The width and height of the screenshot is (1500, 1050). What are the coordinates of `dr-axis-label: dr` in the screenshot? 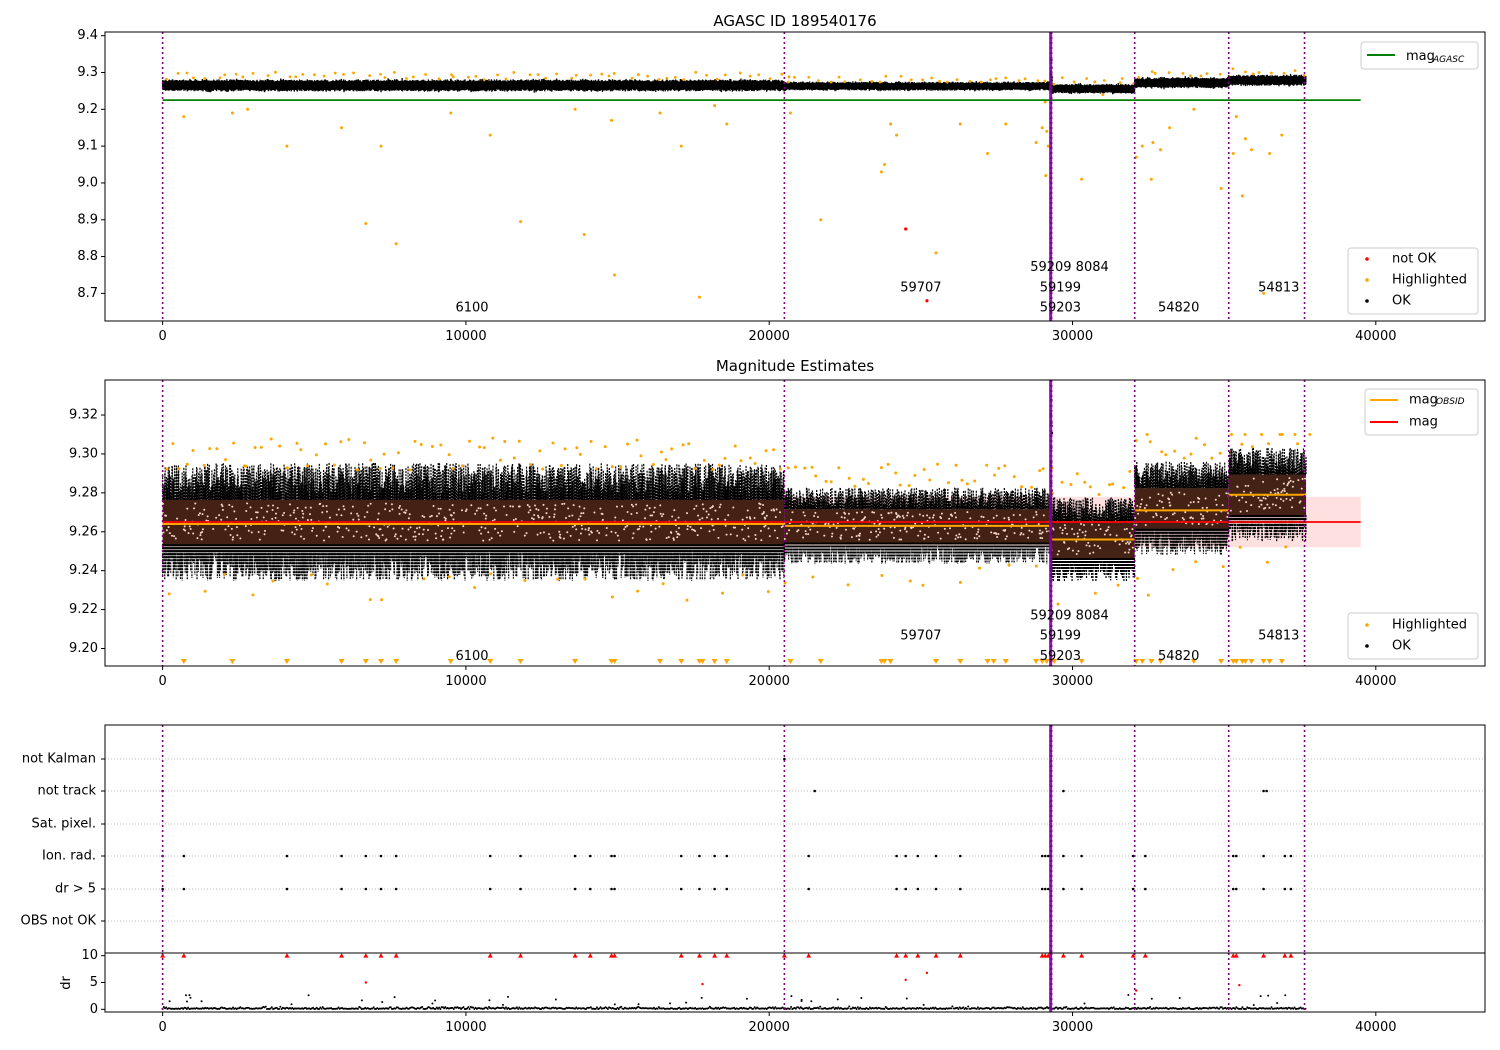 It's located at (66, 983).